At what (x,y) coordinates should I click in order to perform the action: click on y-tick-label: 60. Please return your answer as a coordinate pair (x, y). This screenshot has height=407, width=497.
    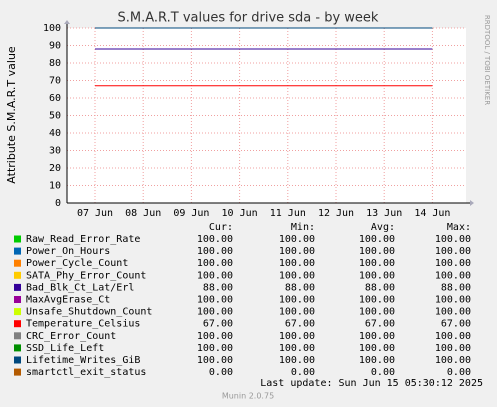
    Looking at the image, I should click on (55, 98).